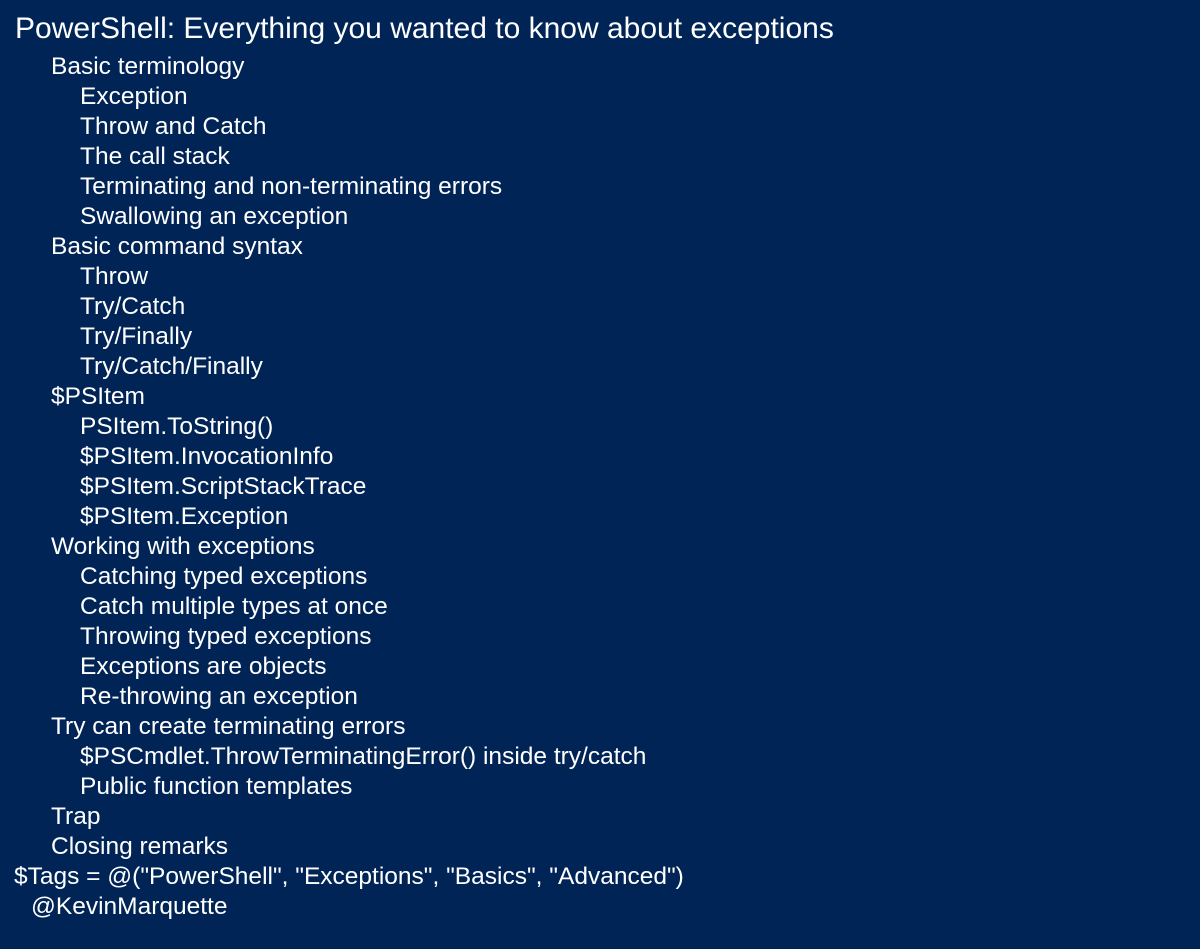 Image resolution: width=1200 pixels, height=949 pixels. What do you see at coordinates (139, 846) in the screenshot?
I see `outline-section: Closing remarks` at bounding box center [139, 846].